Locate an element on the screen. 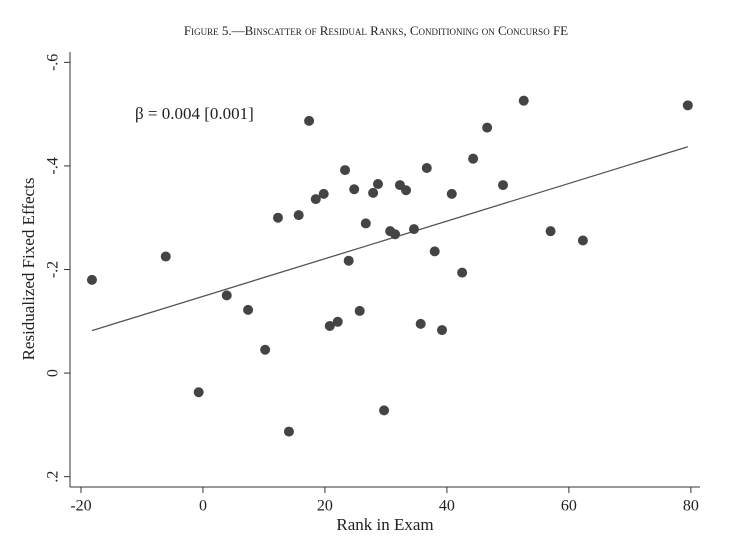 This screenshot has height=546, width=740. y-tick-label: -.4 is located at coordinates (53, 165).